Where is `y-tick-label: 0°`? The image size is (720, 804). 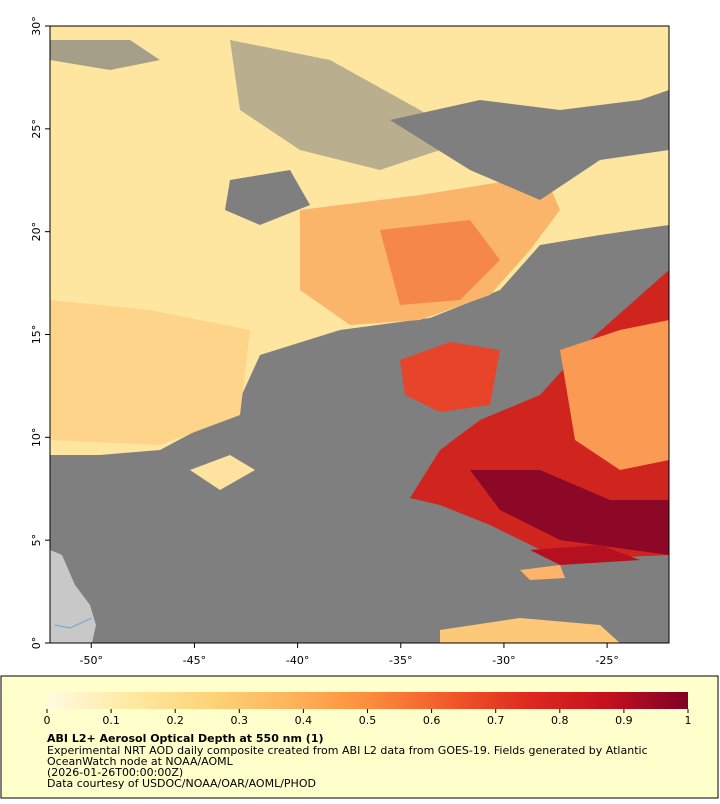
y-tick-label: 0° is located at coordinates (36, 643).